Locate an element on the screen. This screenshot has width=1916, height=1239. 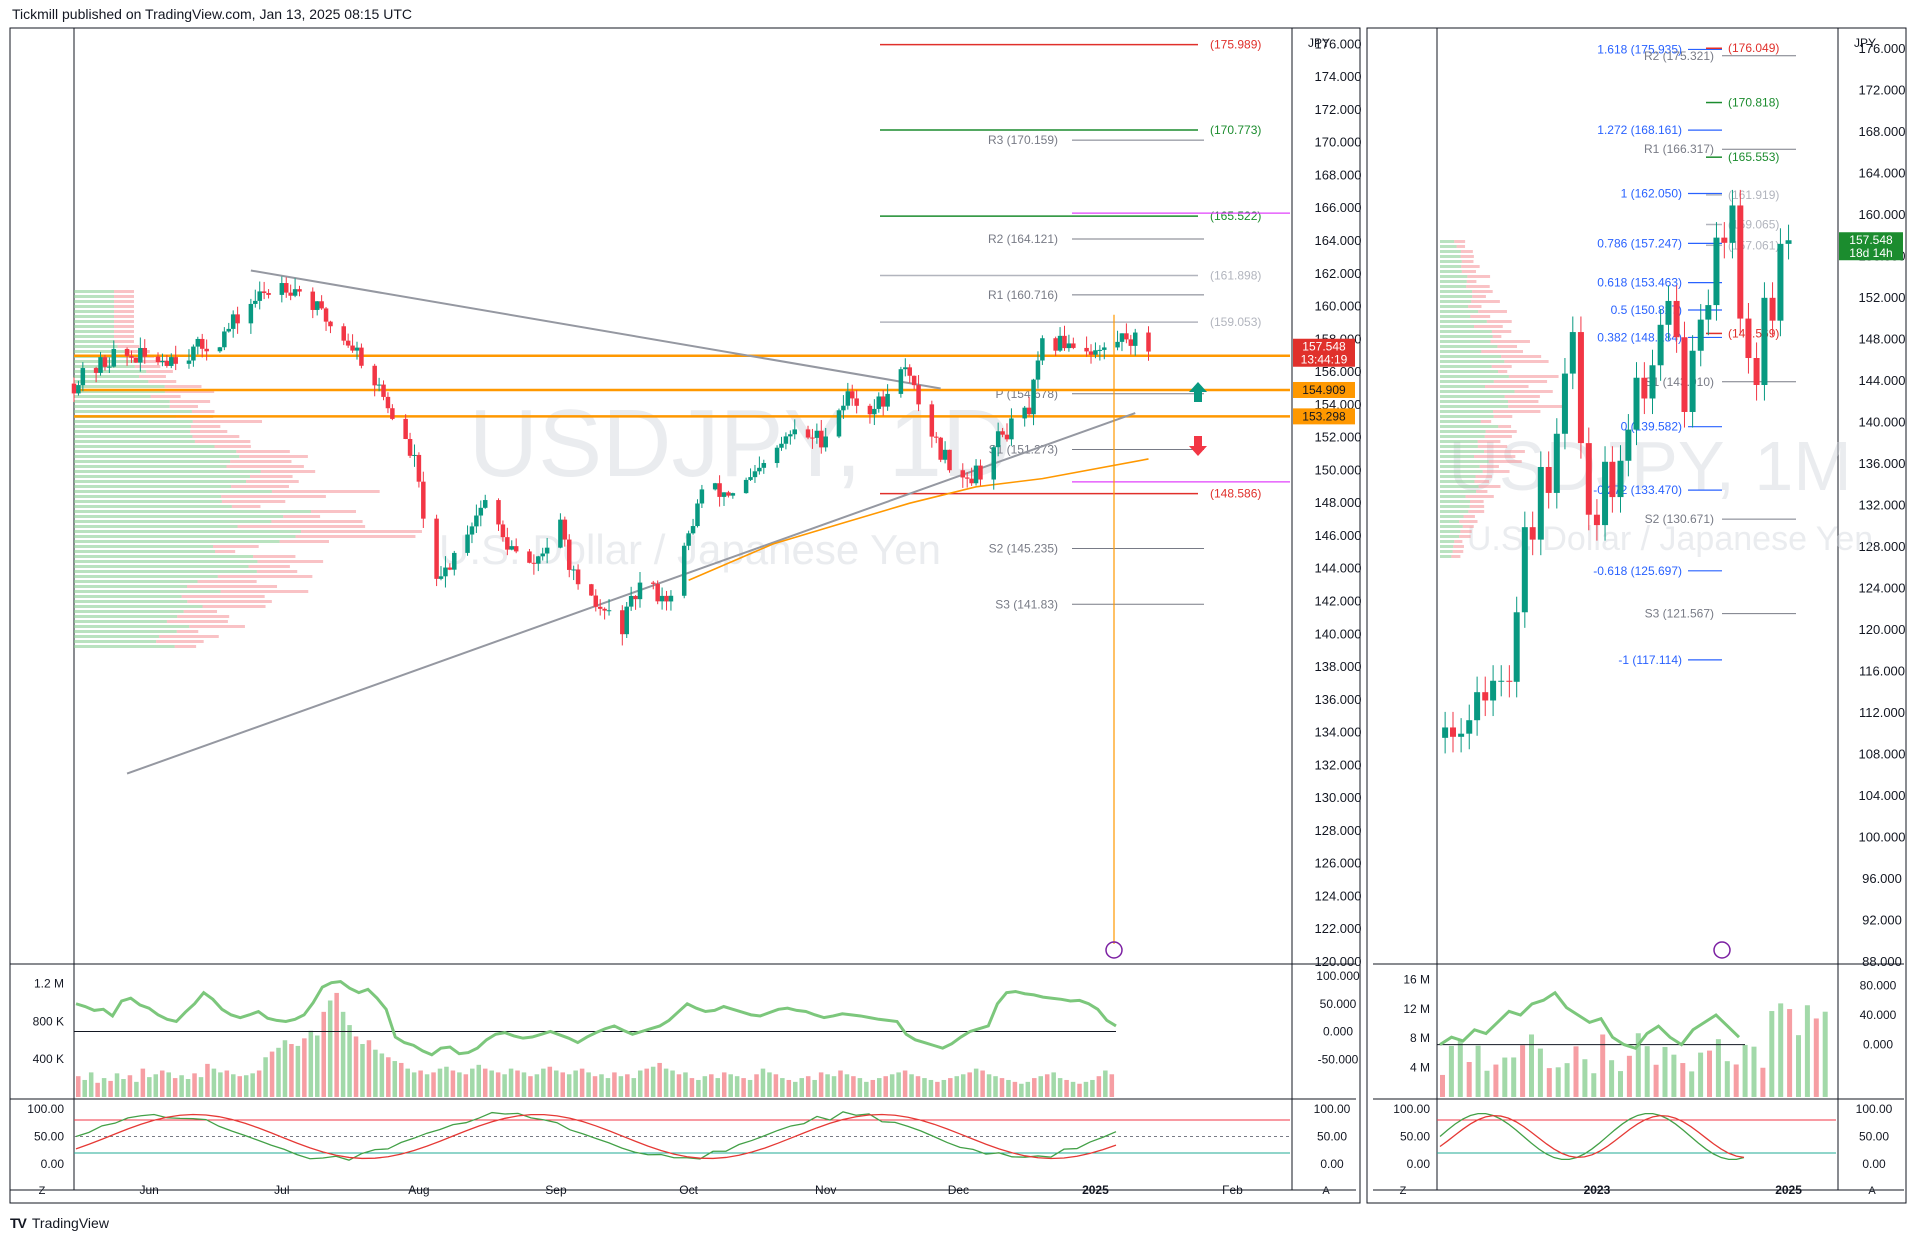
fib-level-label: 1 (162.050) is located at coordinates (1651, 194).